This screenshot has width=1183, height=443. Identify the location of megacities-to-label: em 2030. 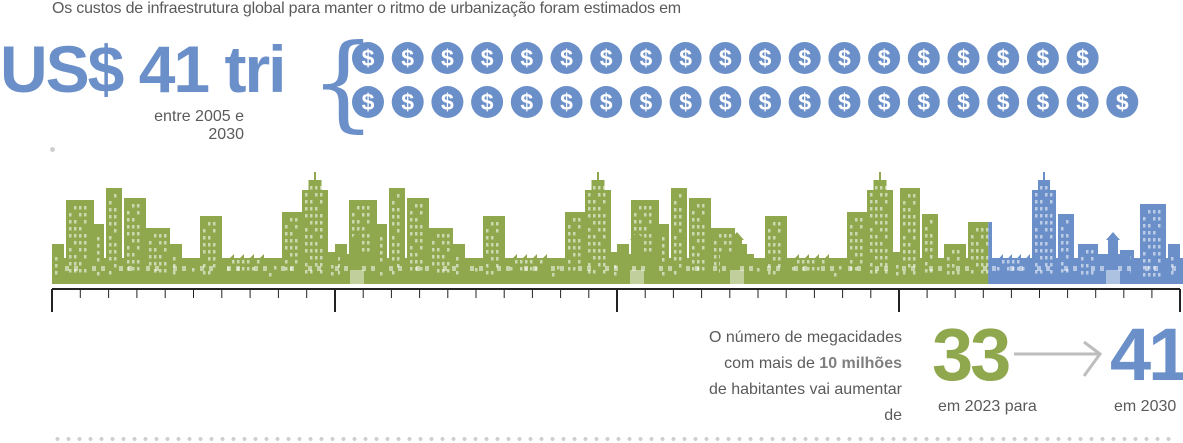
(1145, 406).